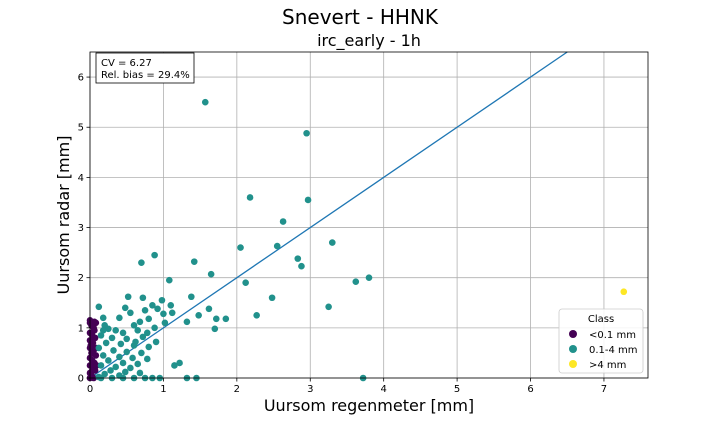 The height and width of the screenshot is (432, 720). What do you see at coordinates (310, 389) in the screenshot?
I see `x-tick-label: 3` at bounding box center [310, 389].